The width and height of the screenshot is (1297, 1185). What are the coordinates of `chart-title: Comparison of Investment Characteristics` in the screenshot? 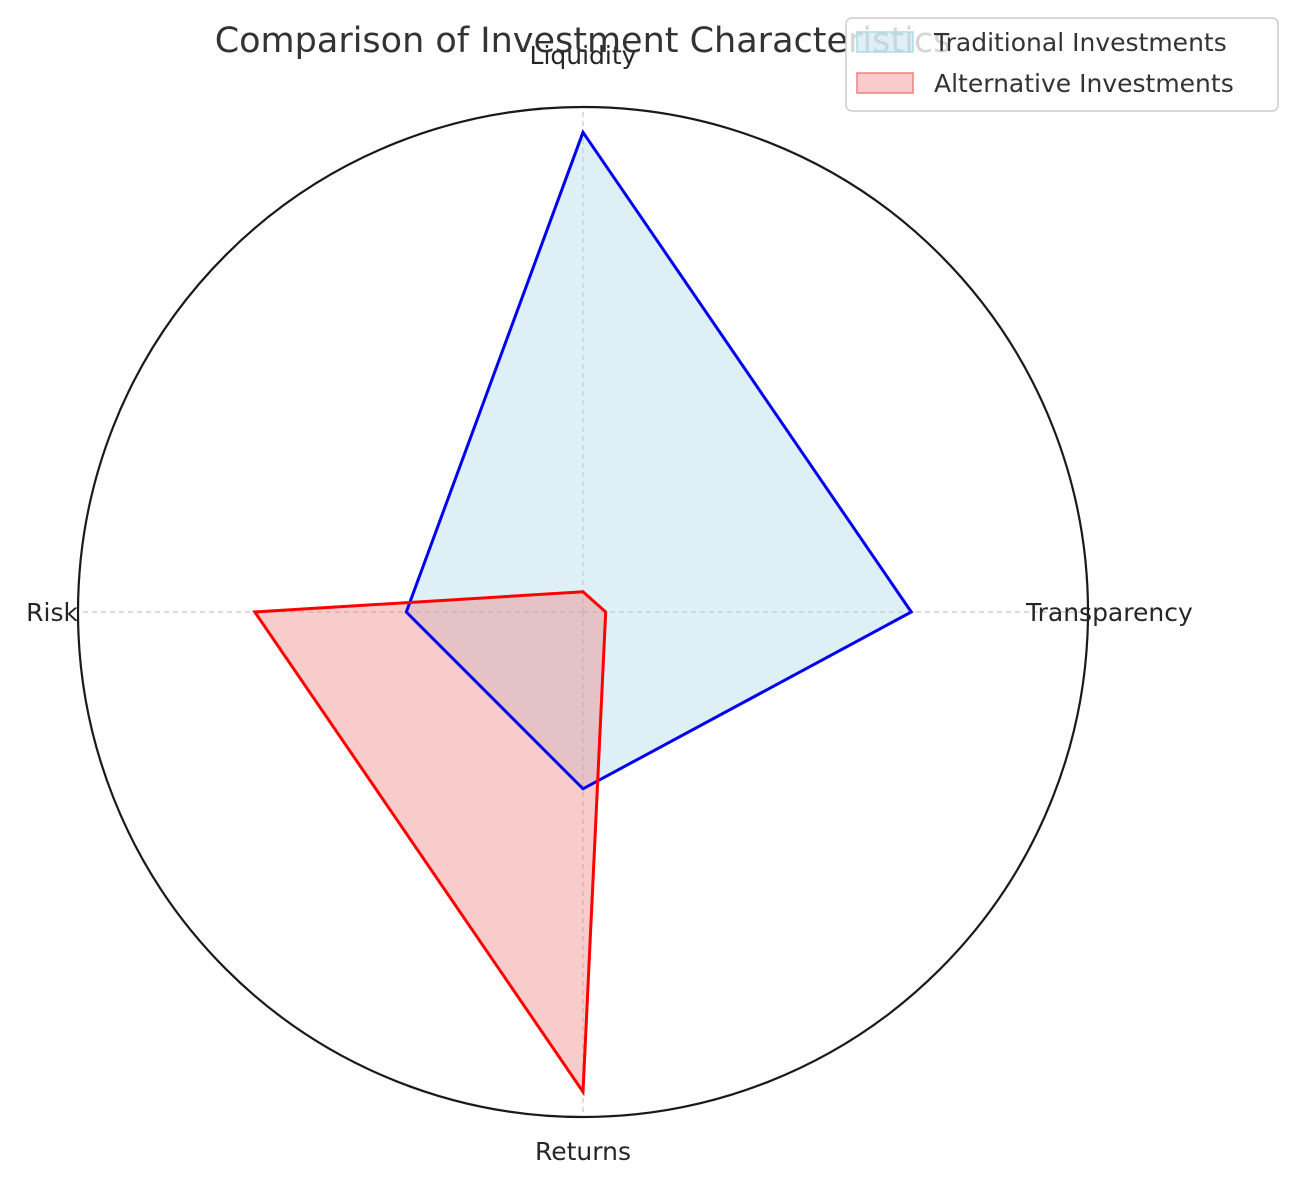 It's located at (583, 41).